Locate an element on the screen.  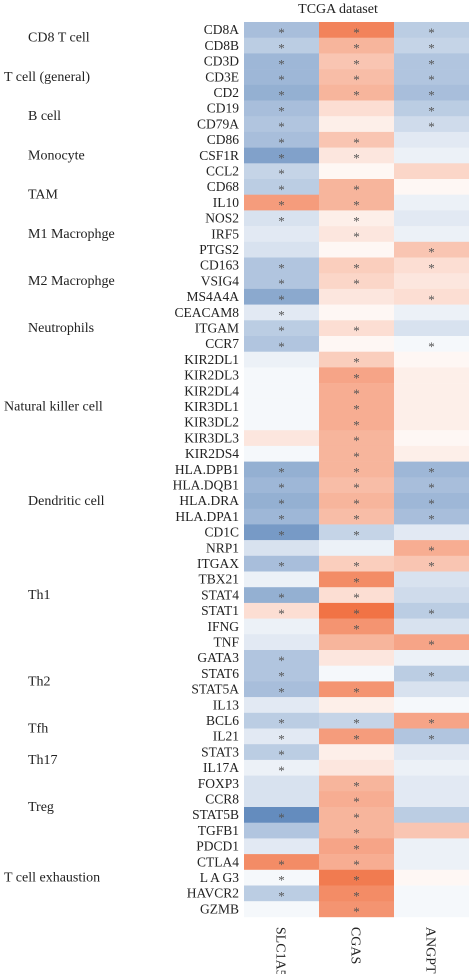
group-label: Th1 is located at coordinates (39, 595).